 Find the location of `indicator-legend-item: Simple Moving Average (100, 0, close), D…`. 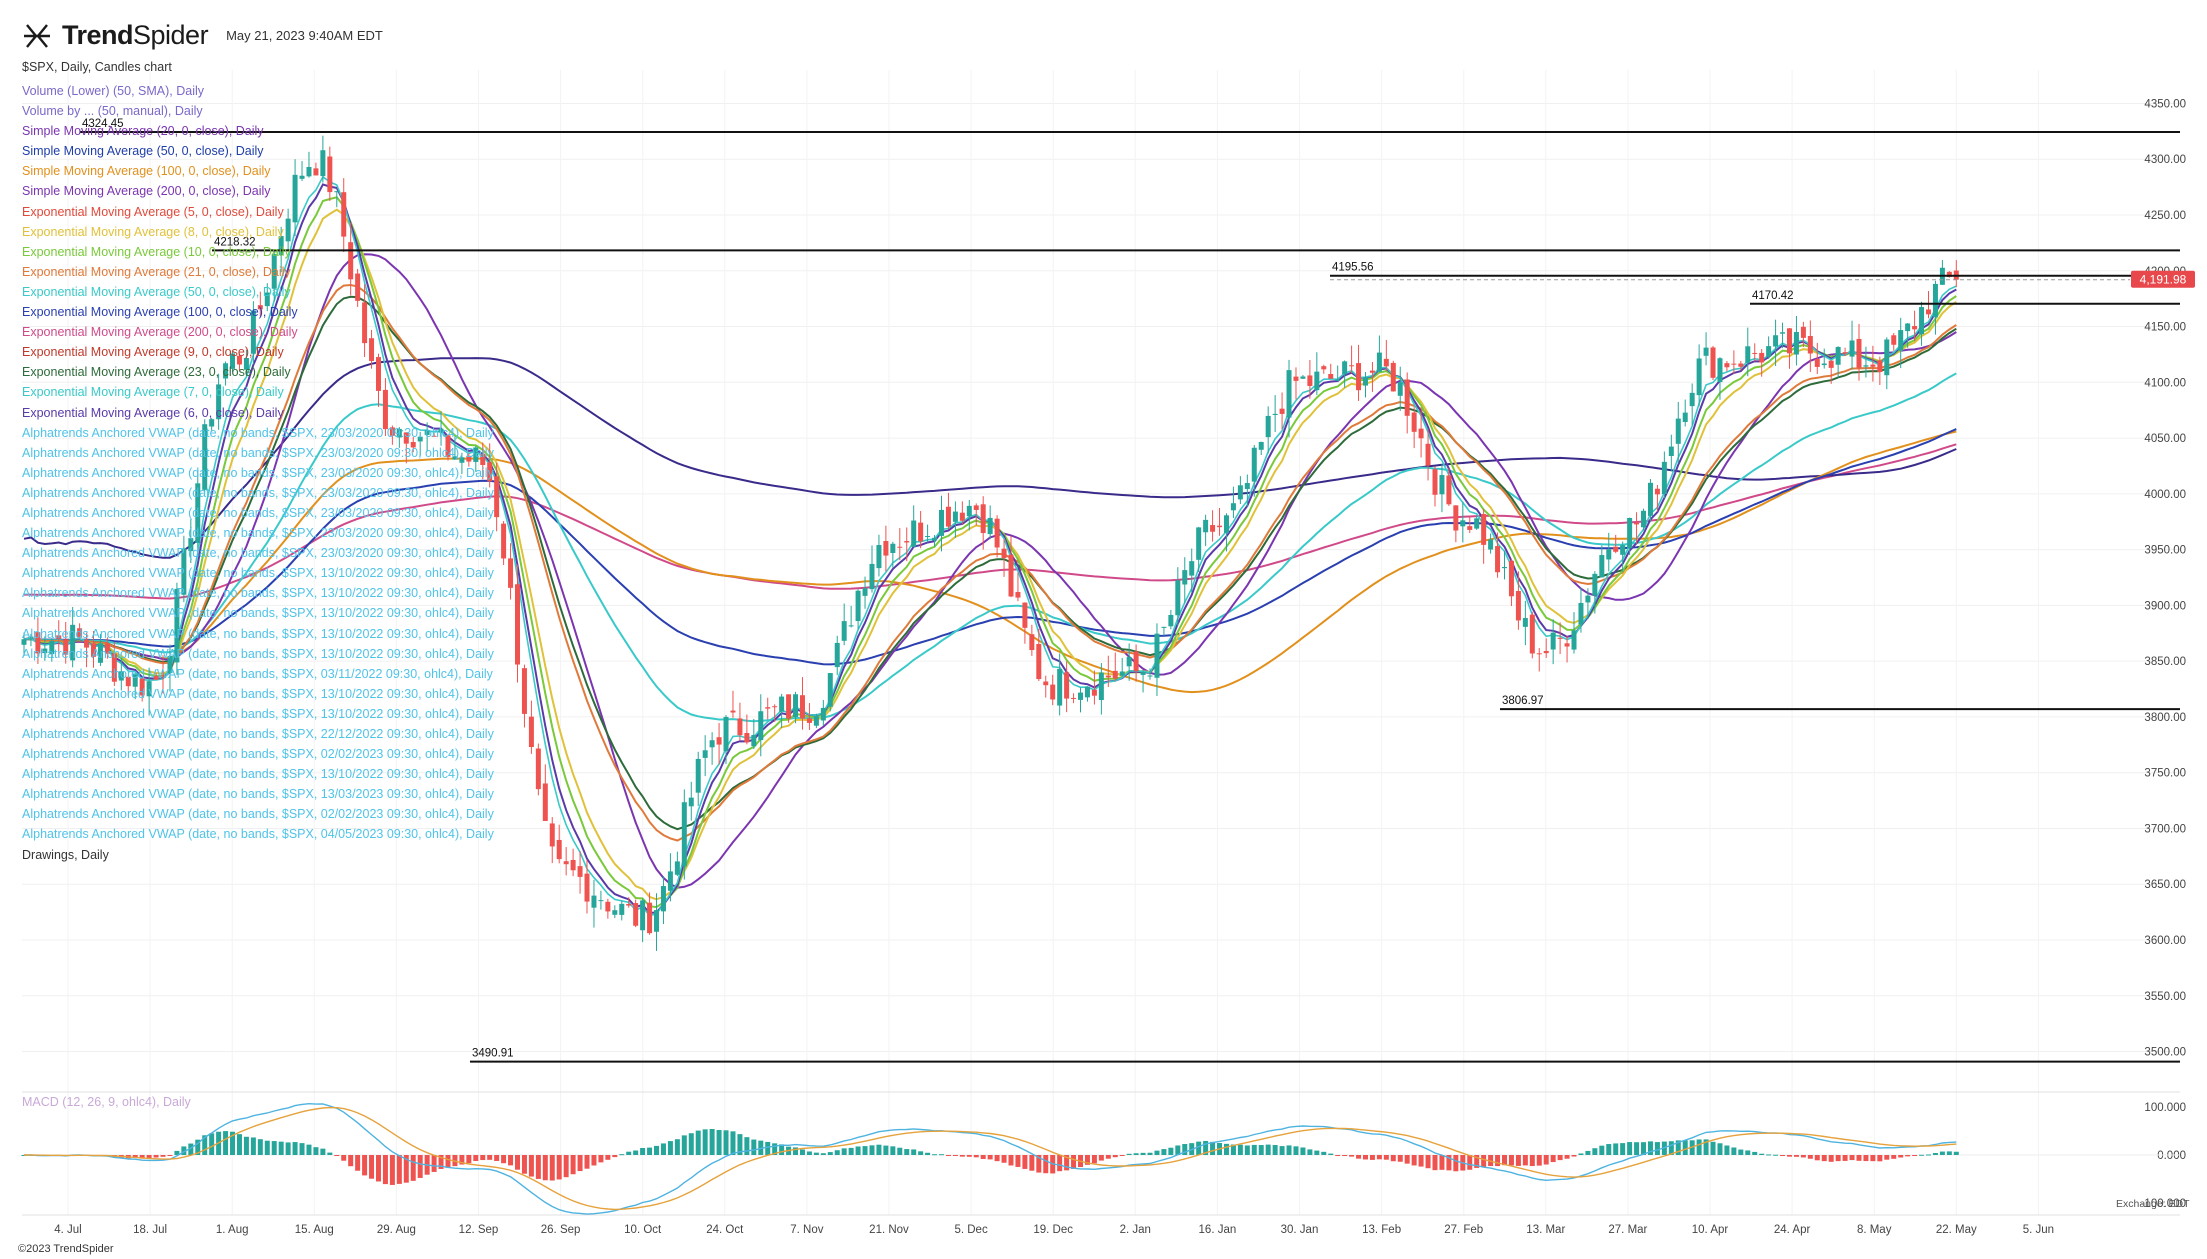

indicator-legend-item: Simple Moving Average (100, 0, close), D… is located at coordinates (146, 171).